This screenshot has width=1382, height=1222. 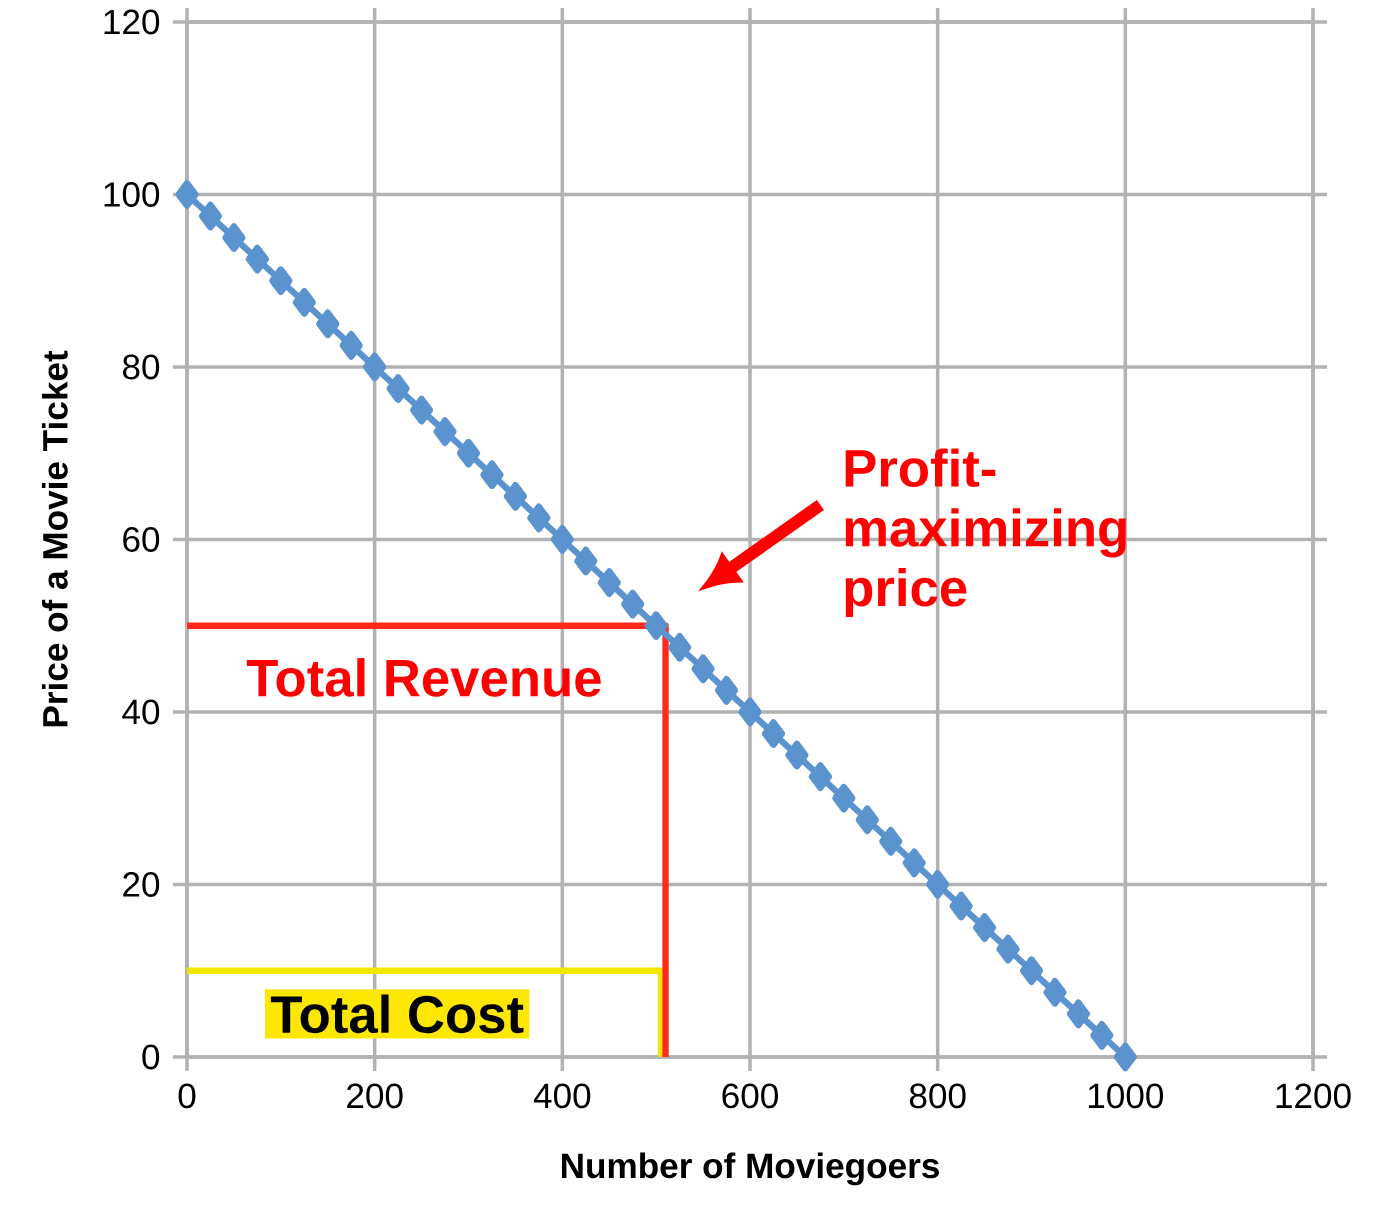 I want to click on x-tick-label: 200, so click(x=375, y=1096).